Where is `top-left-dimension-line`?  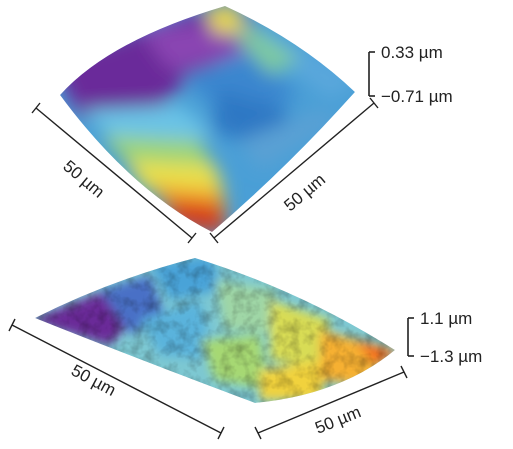 top-left-dimension-line is located at coordinates (114, 173).